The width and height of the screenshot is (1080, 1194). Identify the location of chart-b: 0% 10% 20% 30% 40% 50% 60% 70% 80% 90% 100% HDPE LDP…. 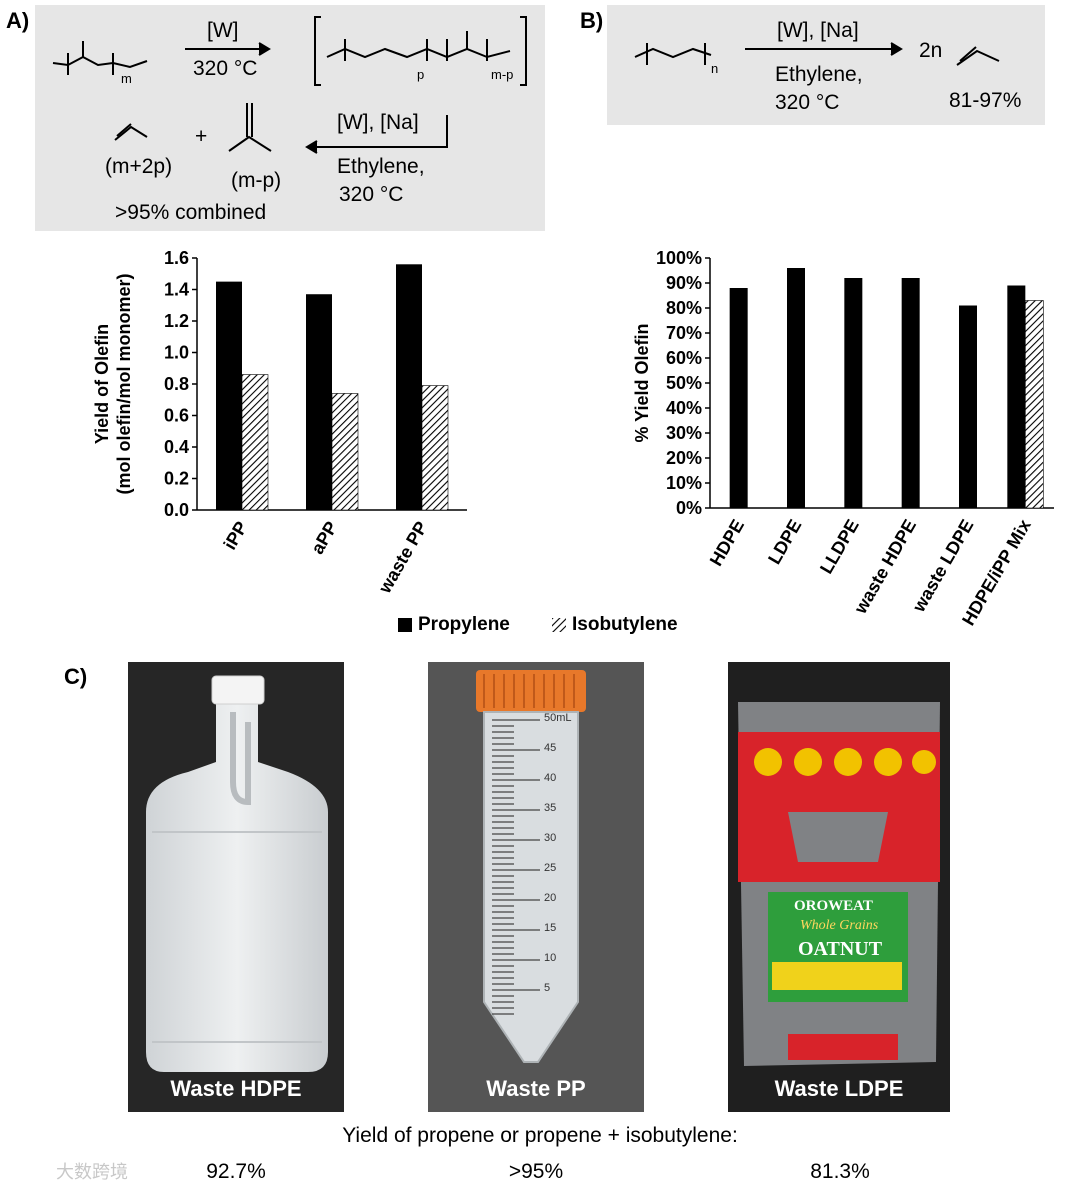
(843, 438).